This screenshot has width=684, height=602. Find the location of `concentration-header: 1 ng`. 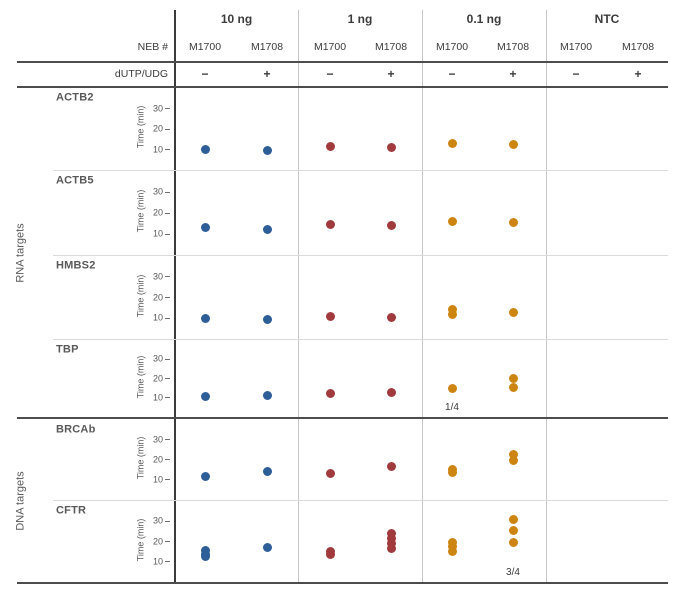

concentration-header: 1 ng is located at coordinates (360, 19).